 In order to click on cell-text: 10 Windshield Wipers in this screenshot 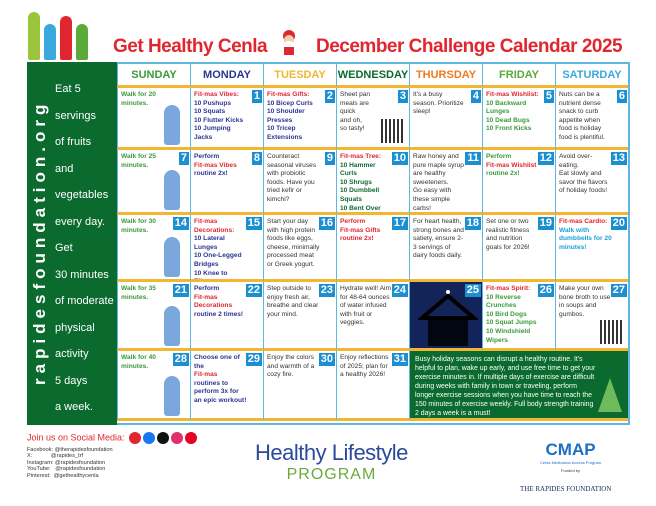, I will do `click(508, 335)`.